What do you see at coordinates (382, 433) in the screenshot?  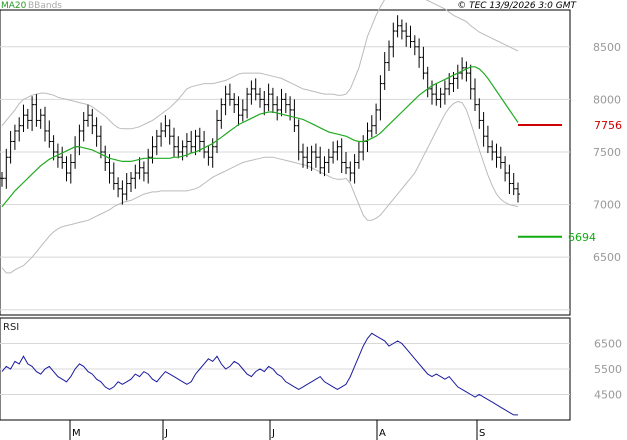 I see `xtick-label: A` at bounding box center [382, 433].